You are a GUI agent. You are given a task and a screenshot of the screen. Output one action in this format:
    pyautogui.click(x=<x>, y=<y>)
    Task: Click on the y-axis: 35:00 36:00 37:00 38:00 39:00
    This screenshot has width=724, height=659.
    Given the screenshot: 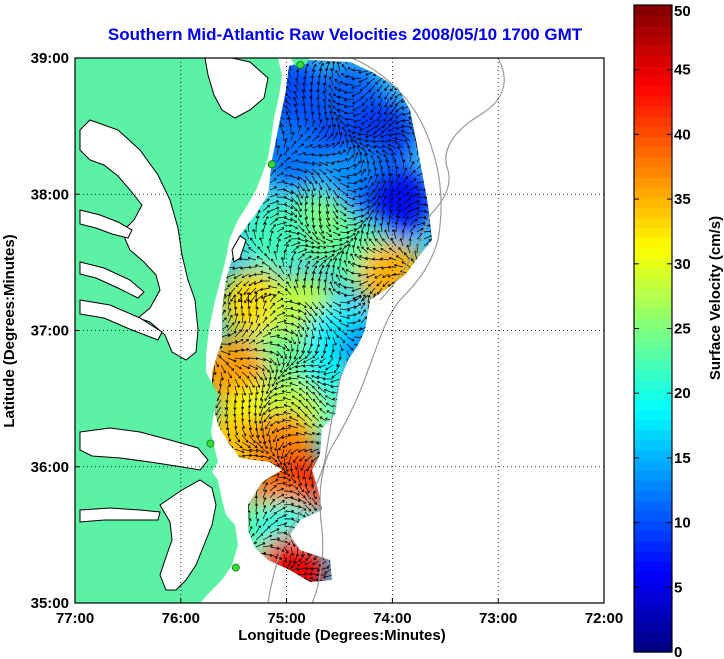 What is the action you would take?
    pyautogui.click(x=55, y=331)
    